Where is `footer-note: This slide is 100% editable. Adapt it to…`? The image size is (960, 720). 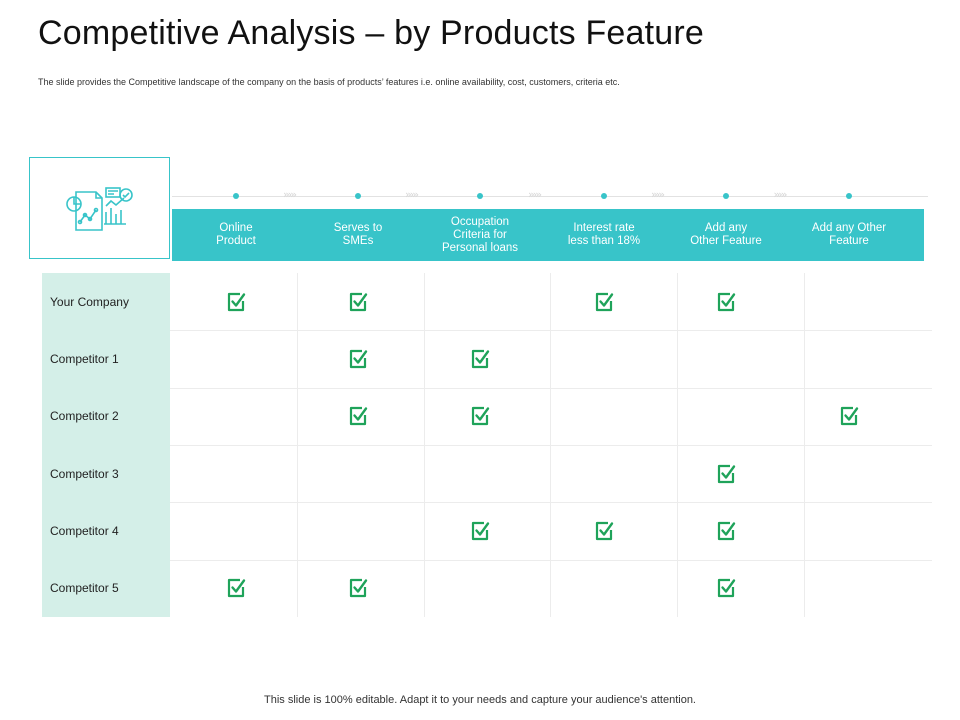 footer-note: This slide is 100% editable. Adapt it to… is located at coordinates (480, 700).